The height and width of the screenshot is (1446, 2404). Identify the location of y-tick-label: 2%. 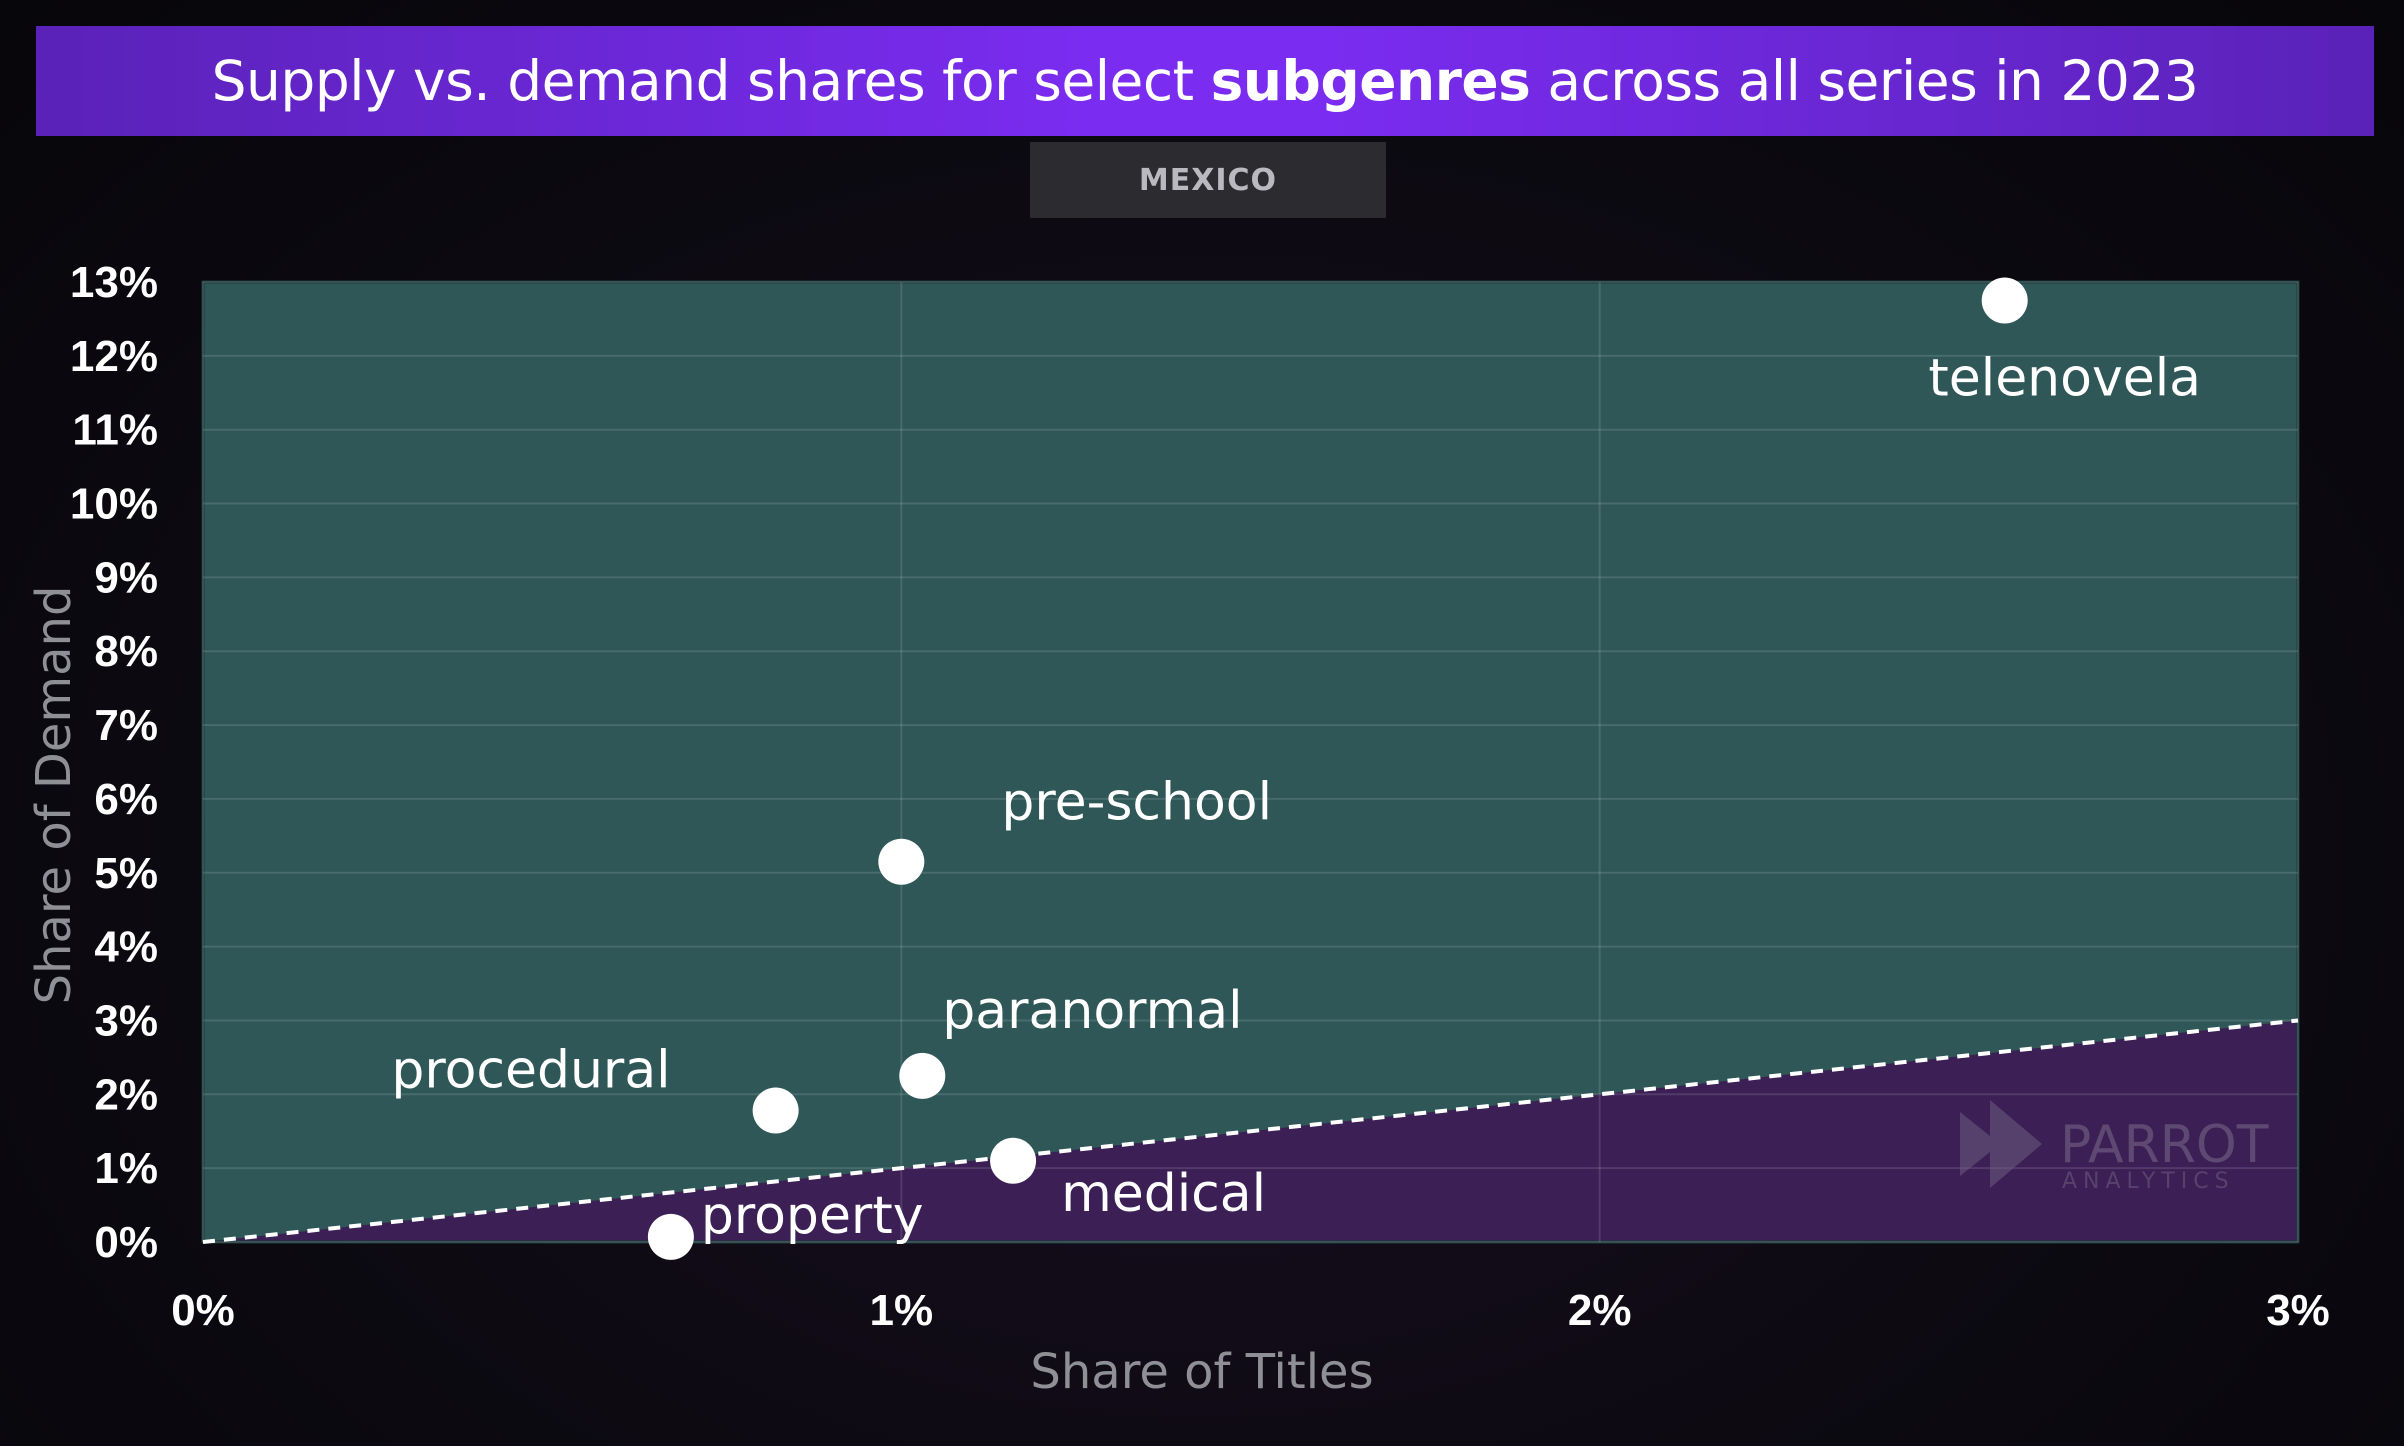
(126, 1094).